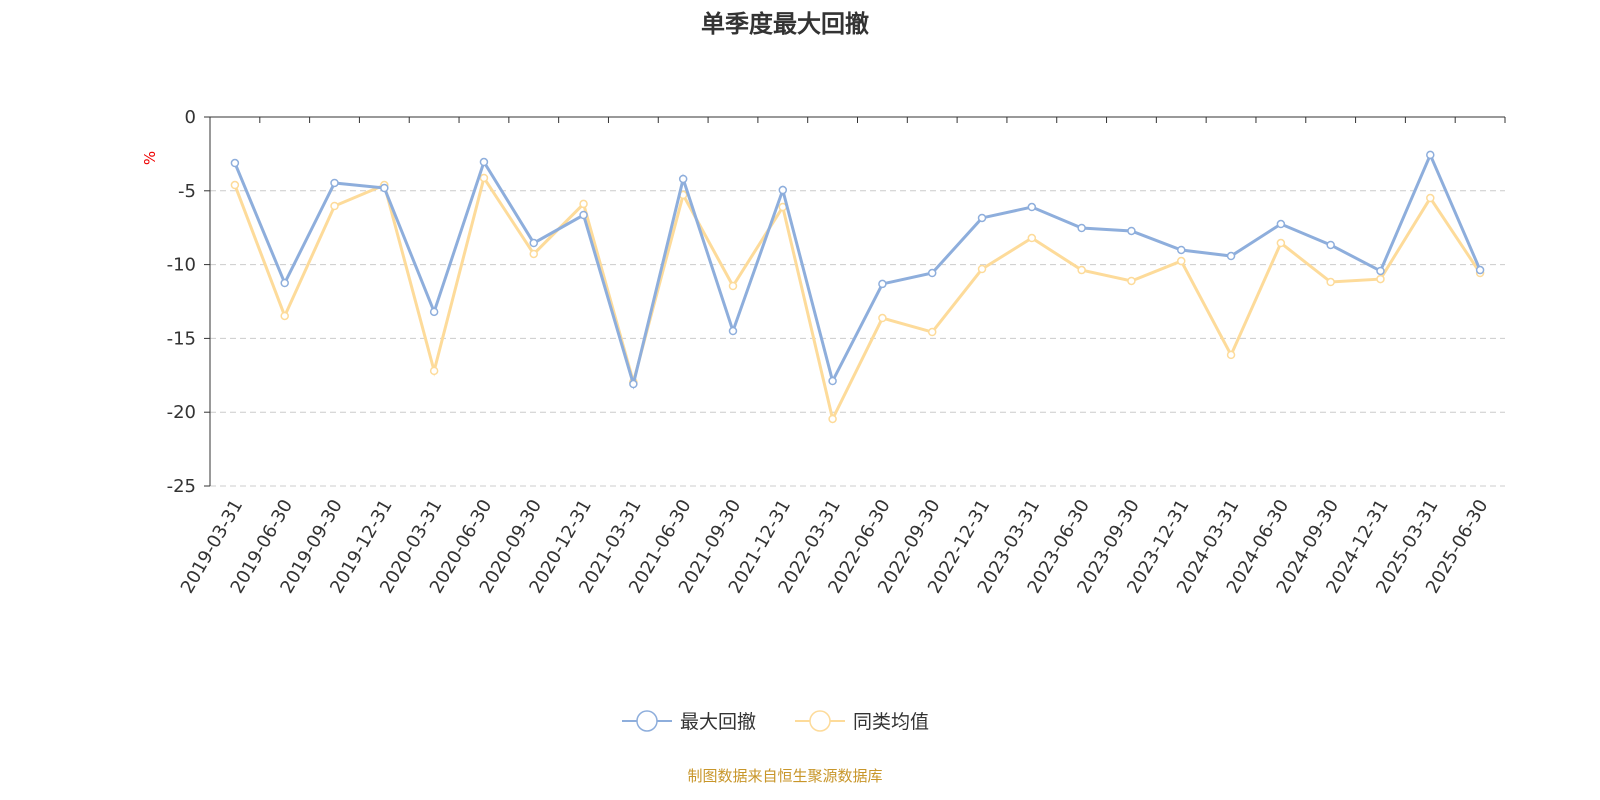 The width and height of the screenshot is (1600, 800). What do you see at coordinates (785, 24) in the screenshot?
I see `chart-title: 单季度最大回撤` at bounding box center [785, 24].